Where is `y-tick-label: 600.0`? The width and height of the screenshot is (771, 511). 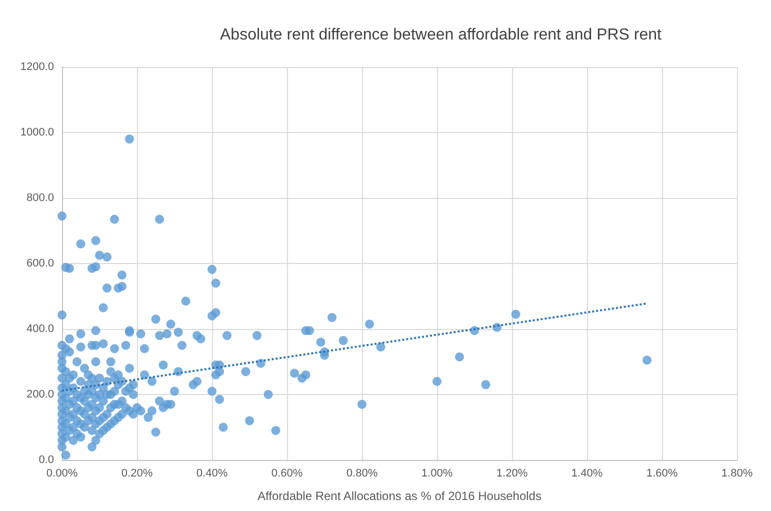
y-tick-label: 600.0 is located at coordinates (40, 264).